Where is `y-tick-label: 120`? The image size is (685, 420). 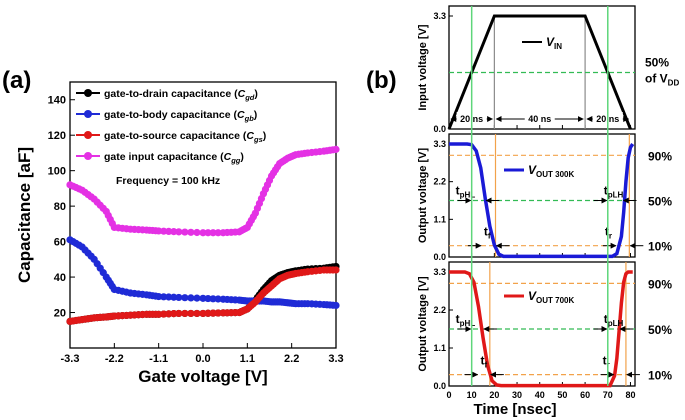
y-tick-label: 120 is located at coordinates (57, 136).